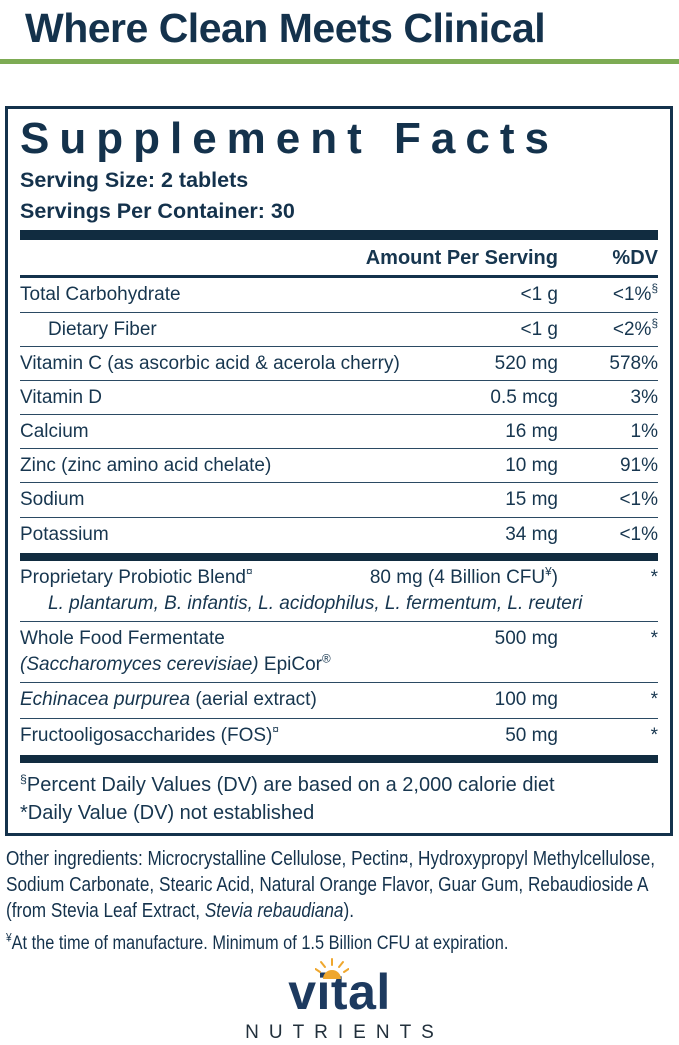  I want to click on table-row: Potassium 34 mg <1%, so click(339, 533).